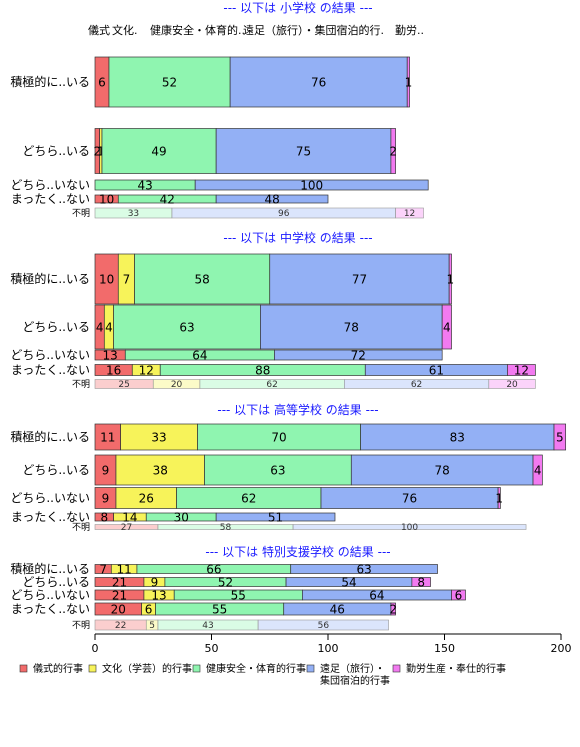  What do you see at coordinates (212, 648) in the screenshot?
I see `x-tick-label: 50` at bounding box center [212, 648].